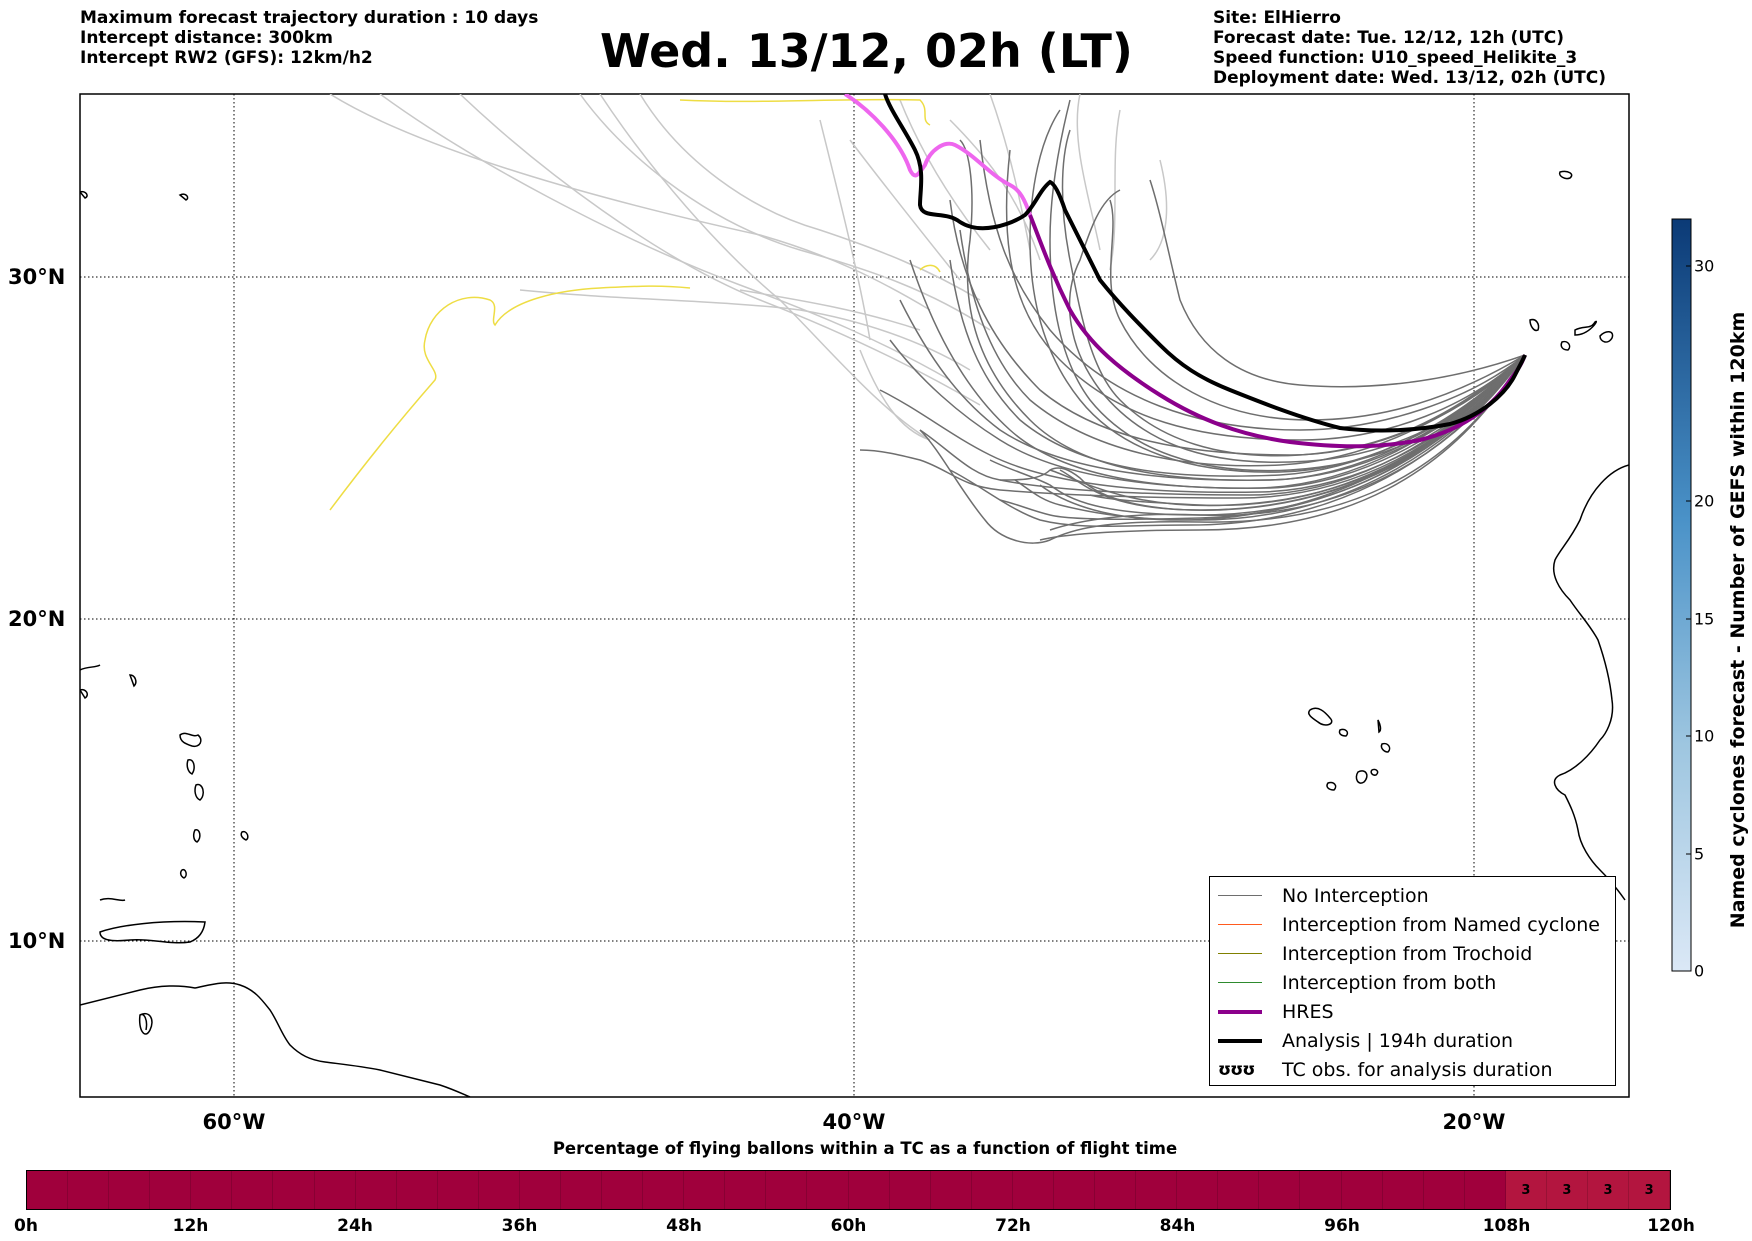 This screenshot has height=1241, width=1752. Describe the element at coordinates (36, 941) in the screenshot. I see `lat-label: 10°N` at that location.